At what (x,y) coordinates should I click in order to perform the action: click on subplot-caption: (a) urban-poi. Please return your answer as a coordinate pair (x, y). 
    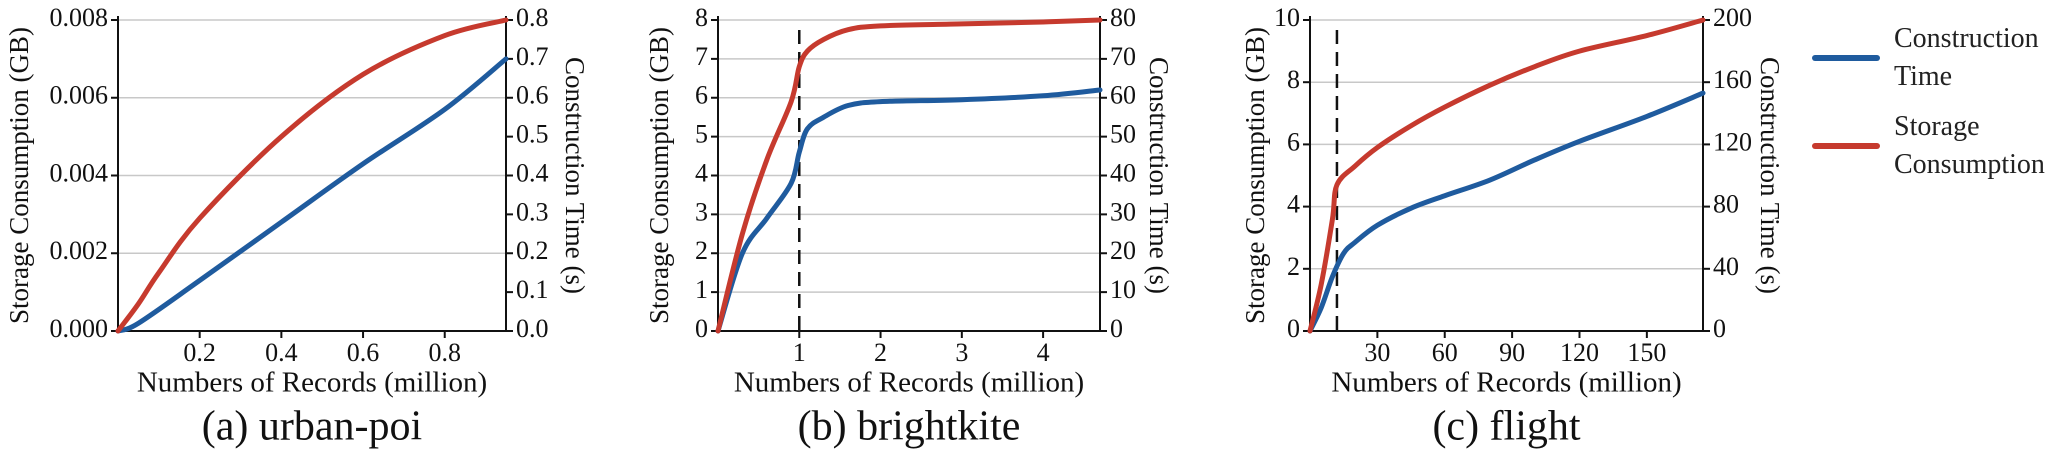
    Looking at the image, I should click on (312, 427).